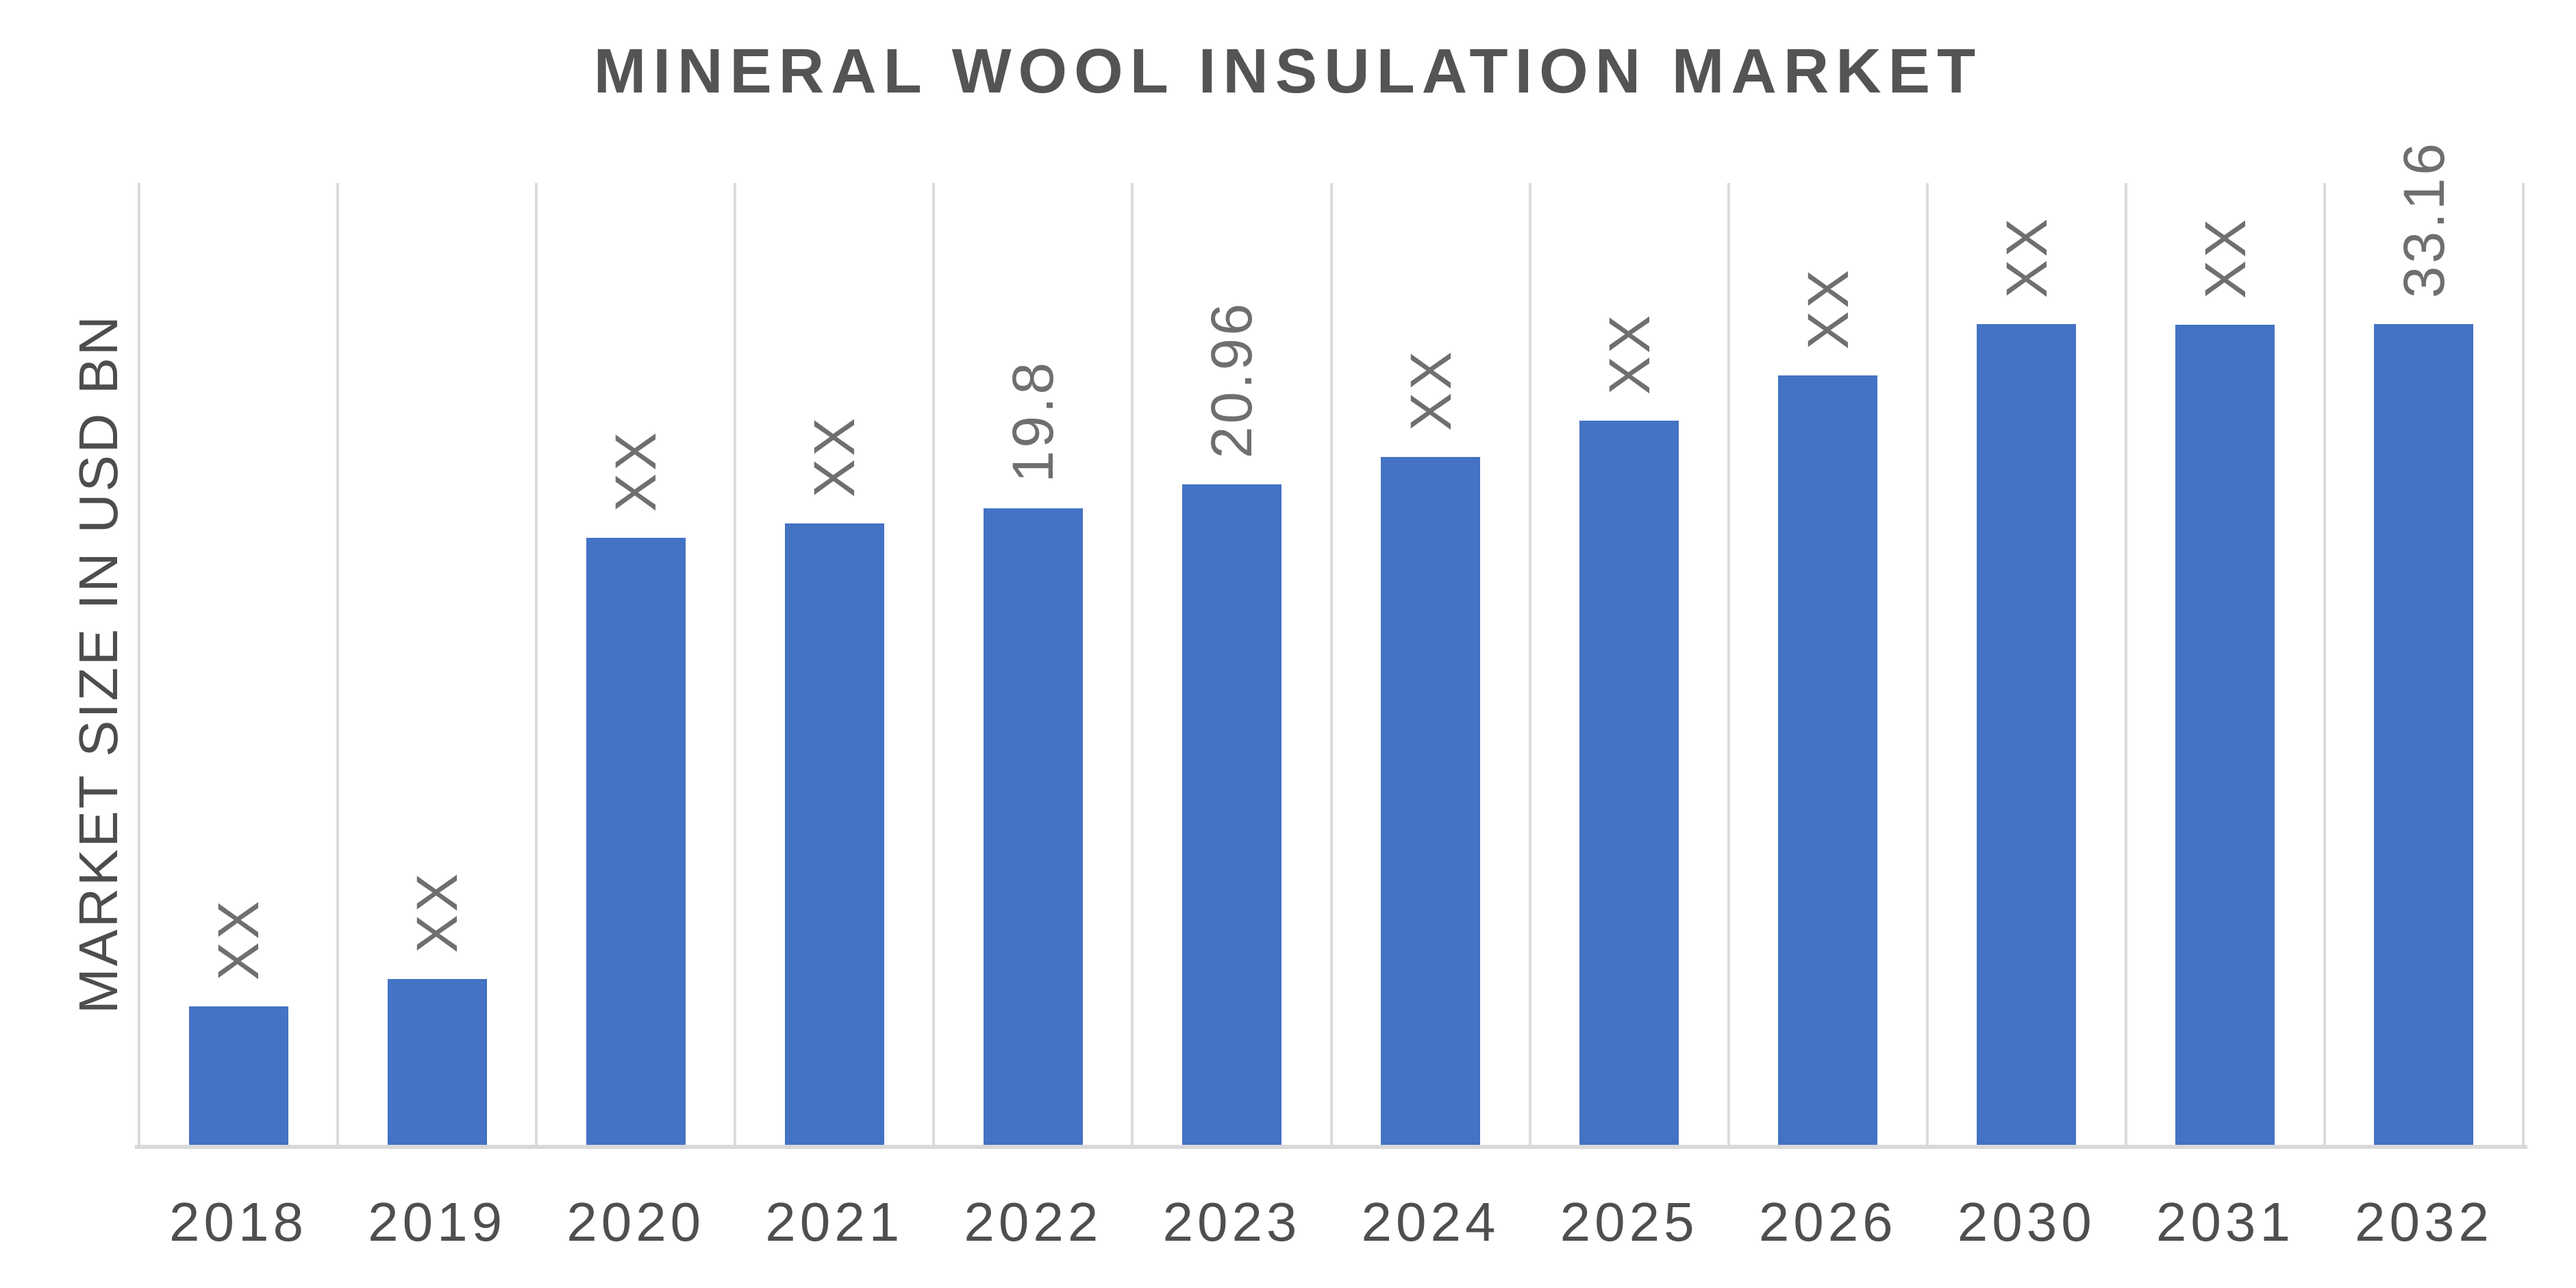 The height and width of the screenshot is (1288, 2576). Describe the element at coordinates (1629, 783) in the screenshot. I see `bar-2025` at that location.